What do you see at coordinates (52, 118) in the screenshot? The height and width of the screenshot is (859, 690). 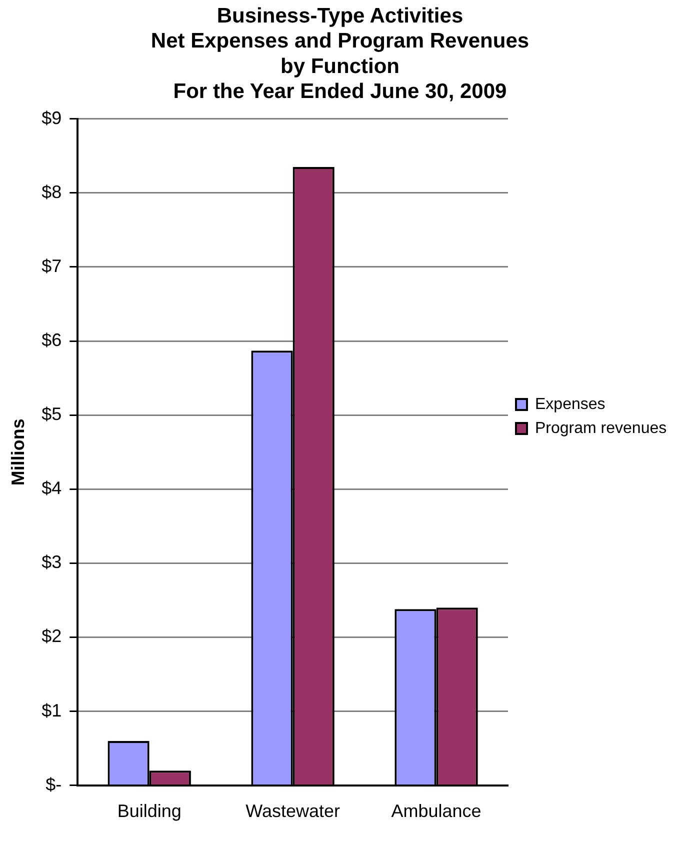 I see `y-tick-label: $9` at bounding box center [52, 118].